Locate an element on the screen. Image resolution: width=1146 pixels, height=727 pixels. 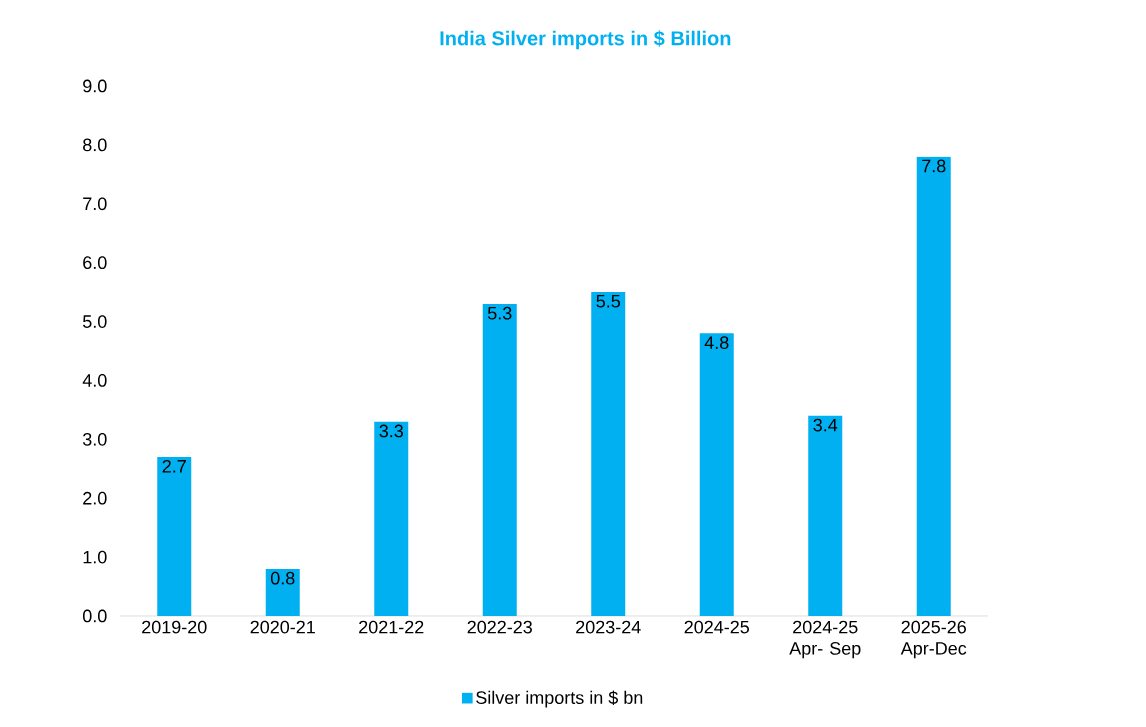
data-label: 5.5 is located at coordinates (608, 301).